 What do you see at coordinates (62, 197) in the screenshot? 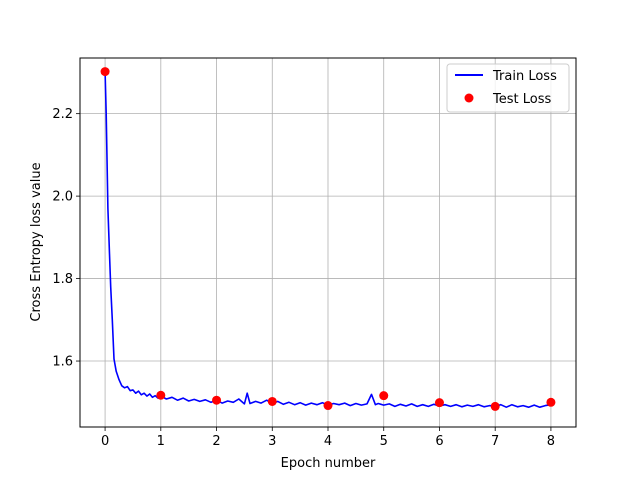
I see `y-tick-label: 2.0` at bounding box center [62, 197].